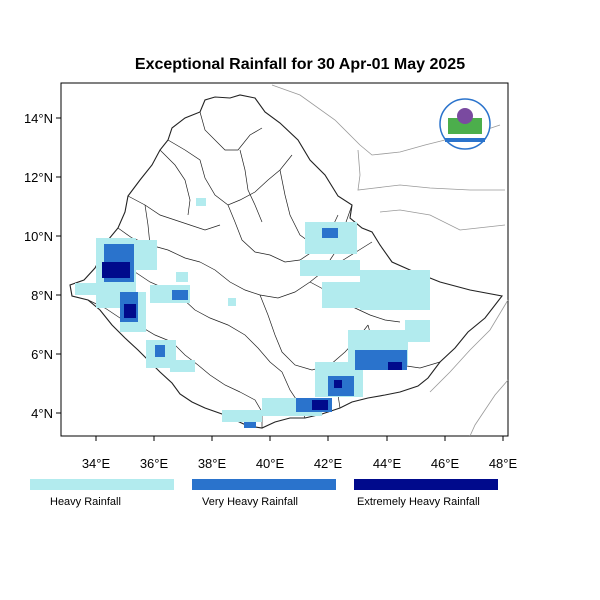 The width and height of the screenshot is (600, 600). What do you see at coordinates (212, 463) in the screenshot?
I see `x-tick-label: 38°E` at bounding box center [212, 463].